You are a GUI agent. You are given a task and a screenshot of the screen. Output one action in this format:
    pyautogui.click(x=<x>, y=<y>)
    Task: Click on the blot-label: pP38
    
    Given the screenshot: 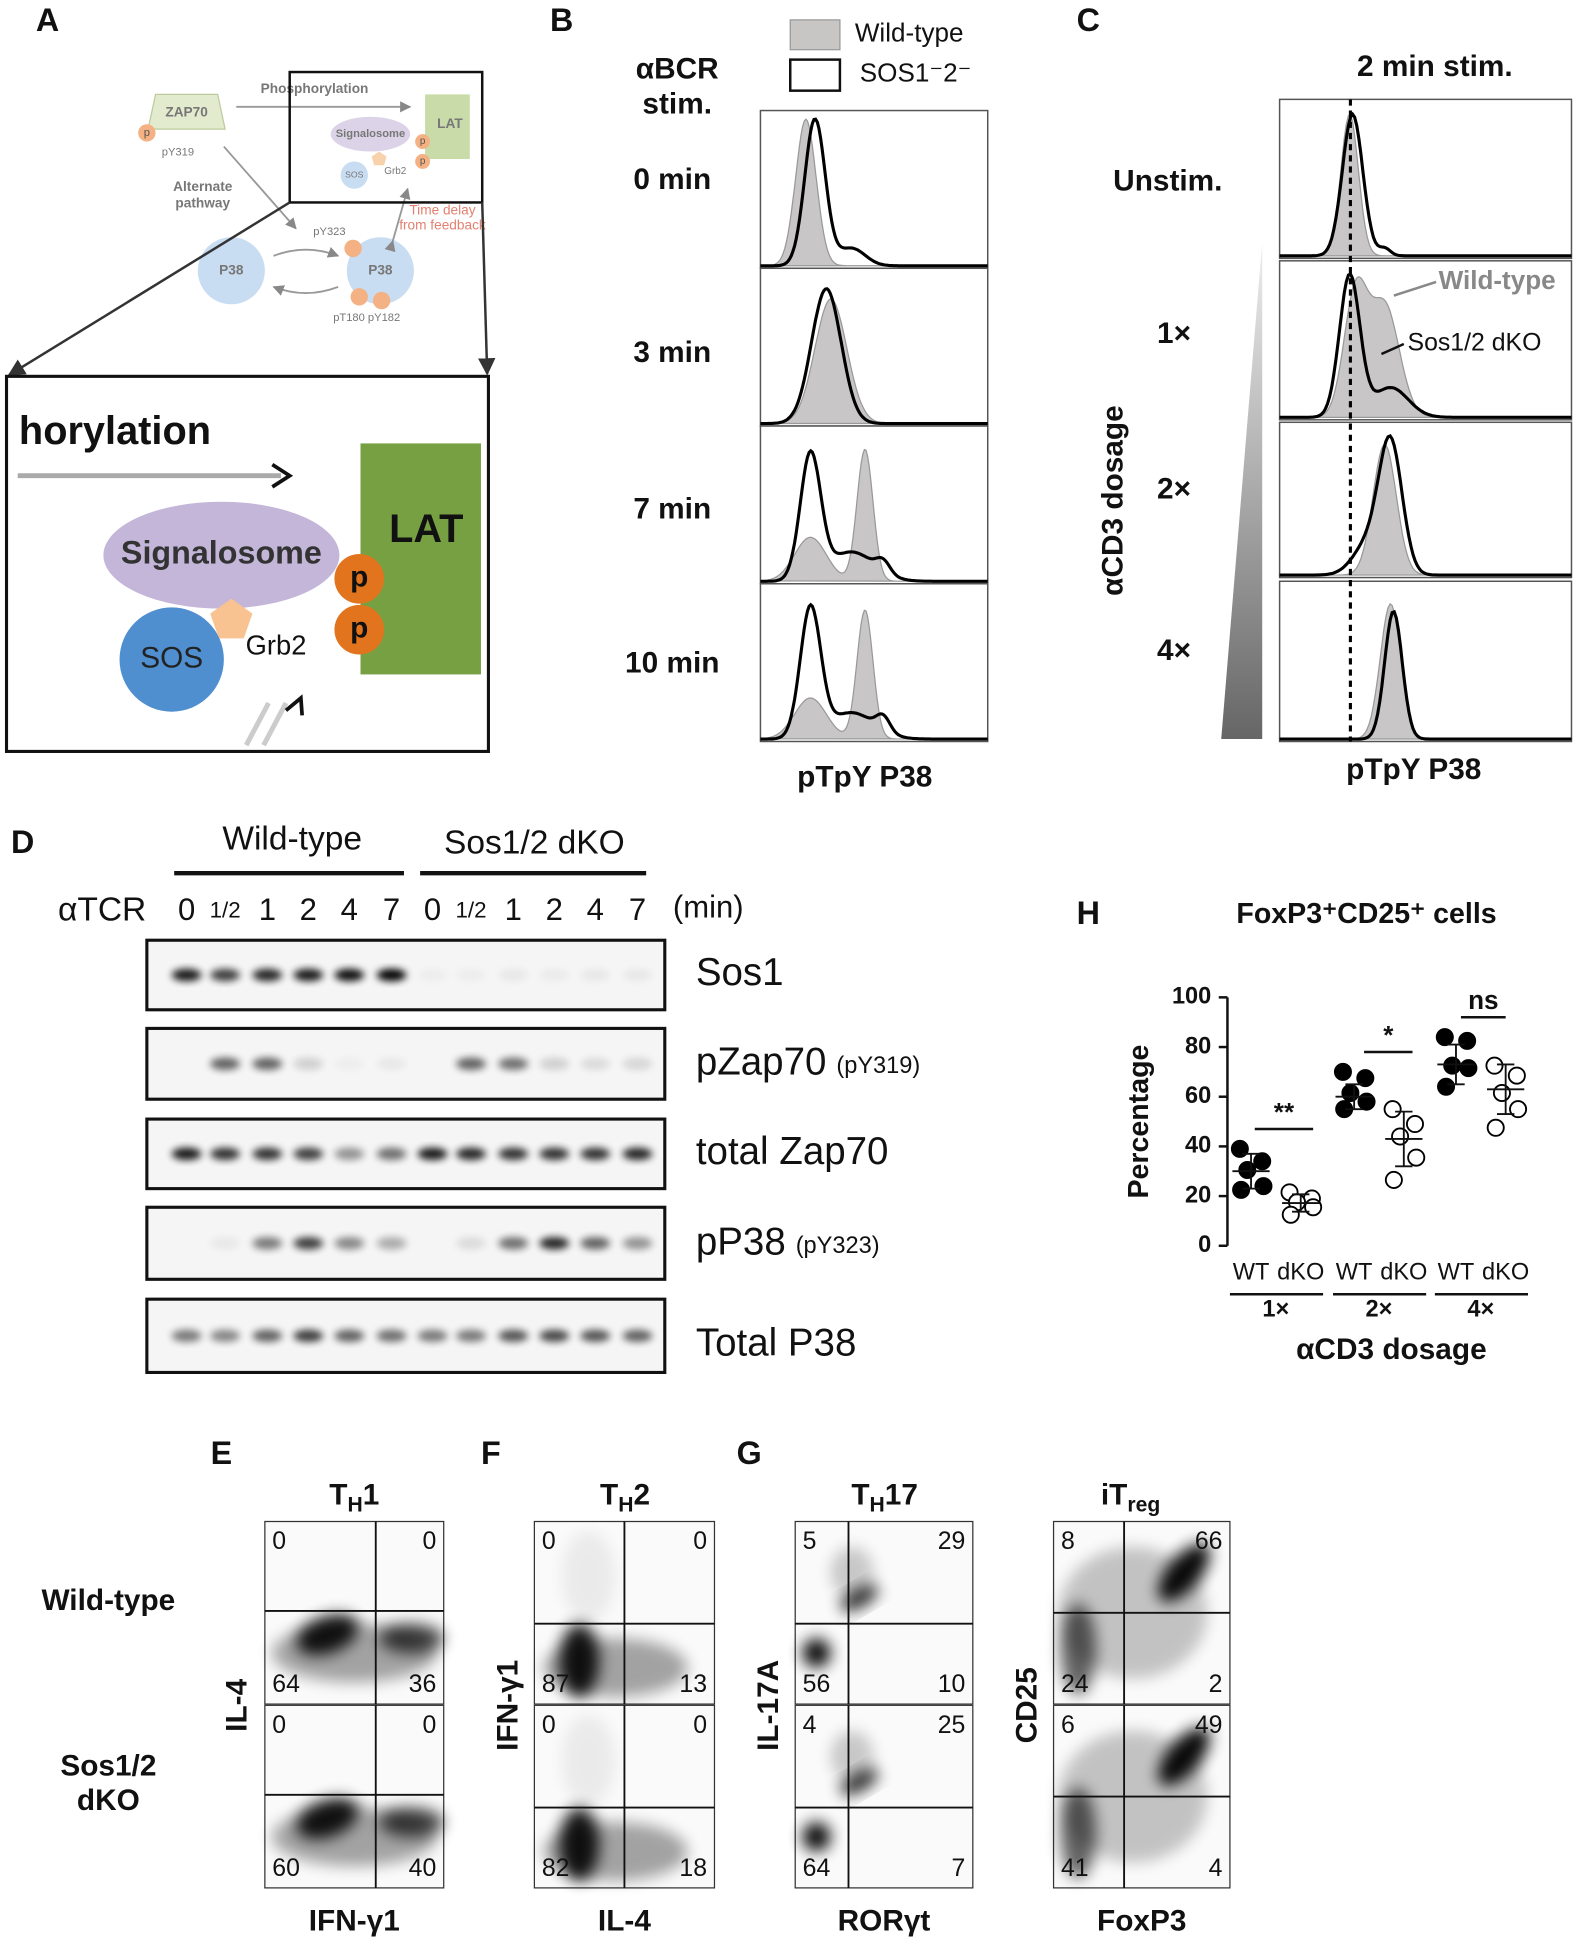 What is the action you would take?
    pyautogui.click(x=741, y=1242)
    